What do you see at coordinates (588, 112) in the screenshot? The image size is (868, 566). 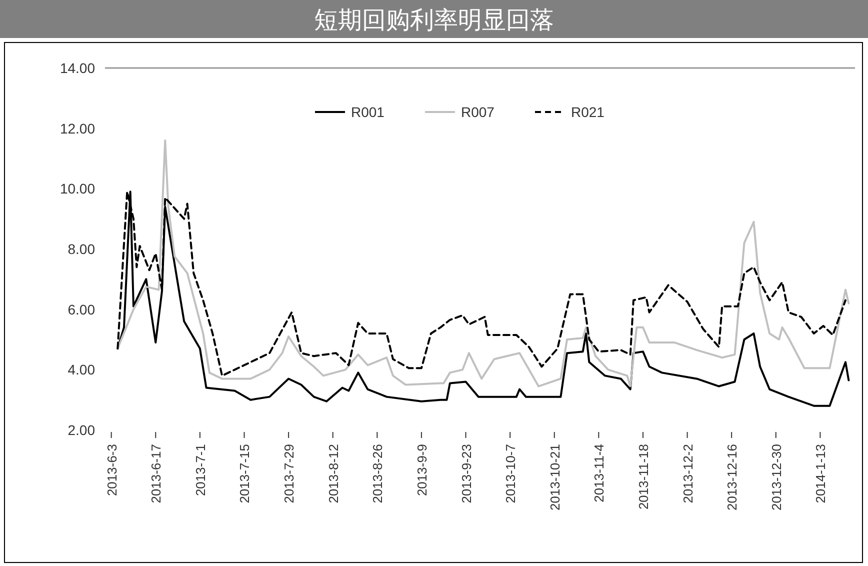 I see `legend-label: R021` at bounding box center [588, 112].